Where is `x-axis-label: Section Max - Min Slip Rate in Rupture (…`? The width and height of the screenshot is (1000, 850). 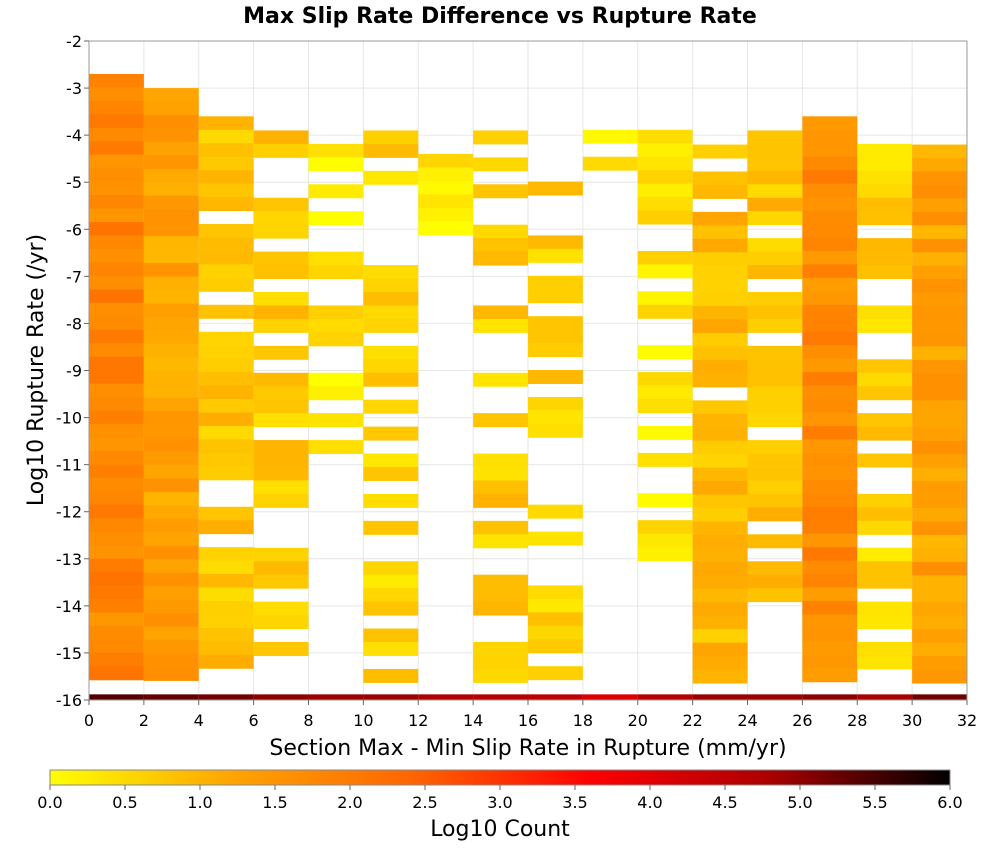
x-axis-label: Section Max - Min Slip Rate in Rupture (… is located at coordinates (527, 748).